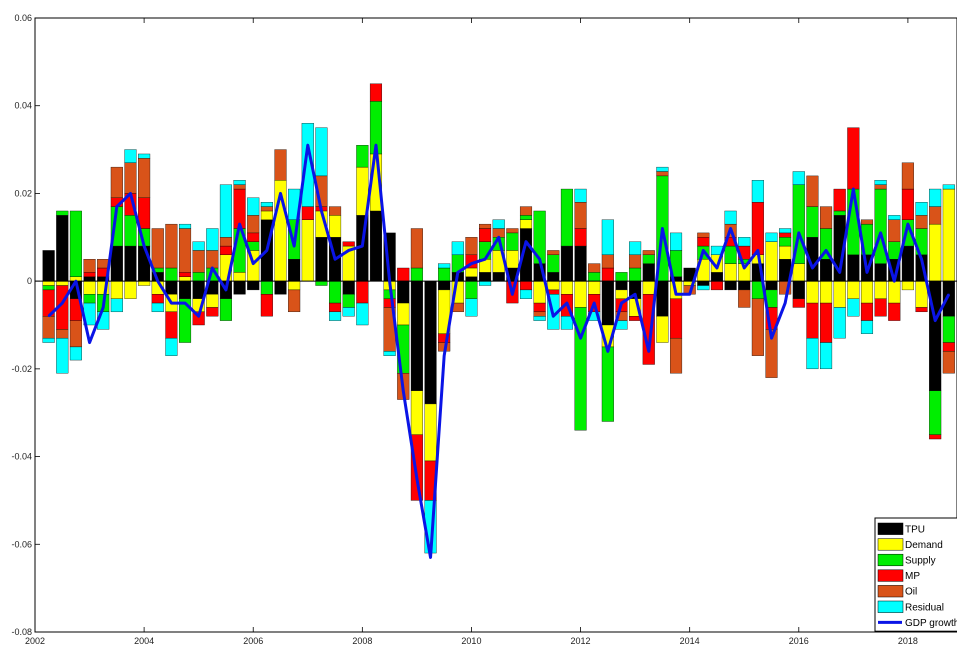  I want to click on legend-swatch-oil, so click(890, 591).